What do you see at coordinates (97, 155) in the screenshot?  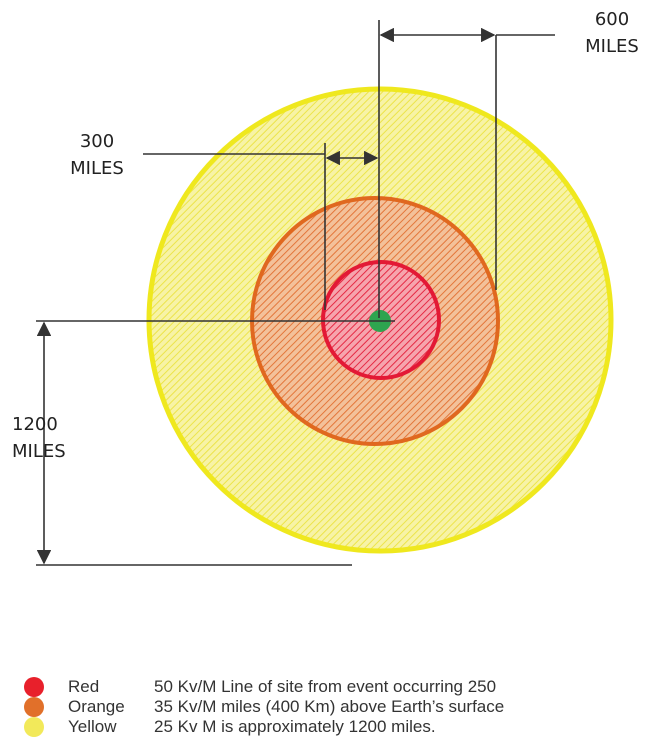 I see `label-300-miles: 300 MILES` at bounding box center [97, 155].